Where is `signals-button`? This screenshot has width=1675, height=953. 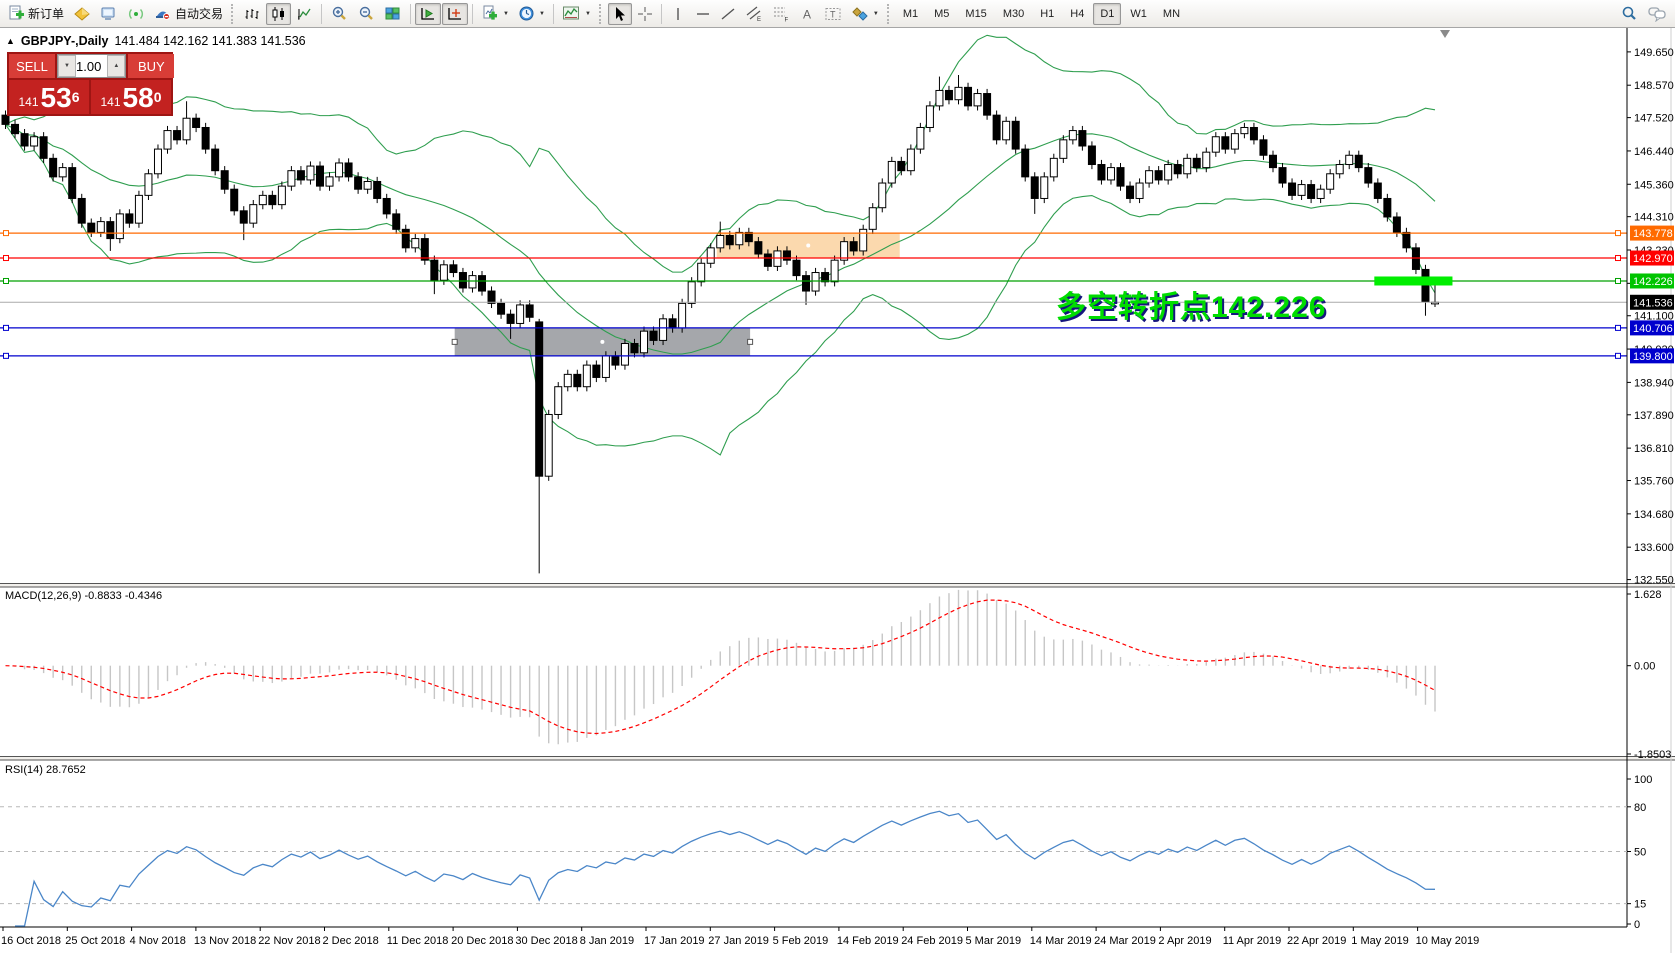
signals-button is located at coordinates (136, 14).